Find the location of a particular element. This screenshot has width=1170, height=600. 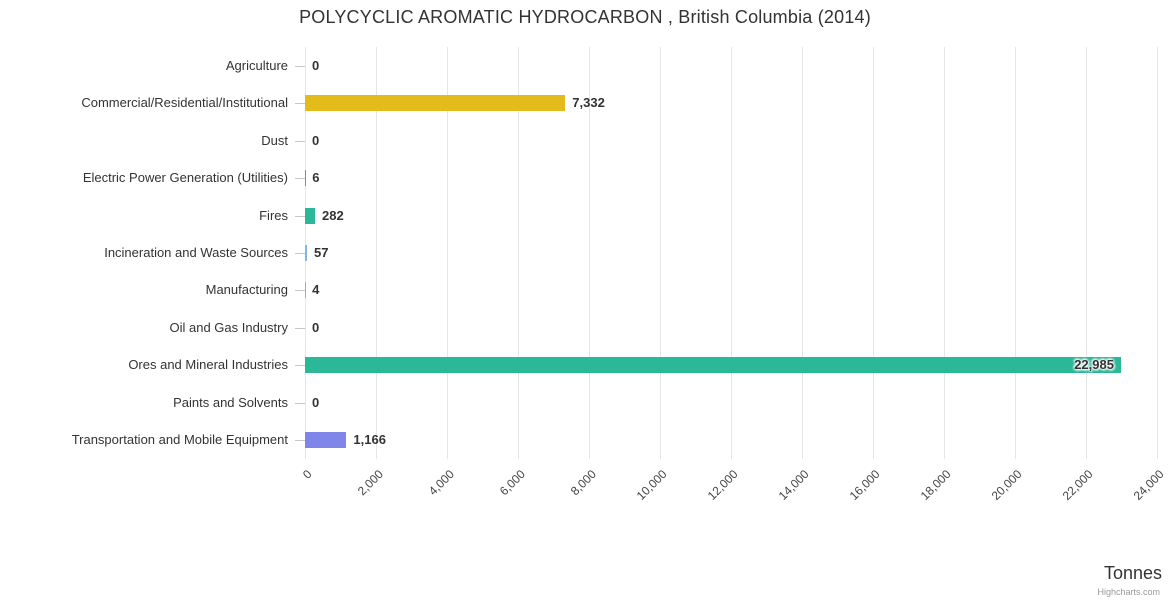

category-label: Fires is located at coordinates (273, 215).